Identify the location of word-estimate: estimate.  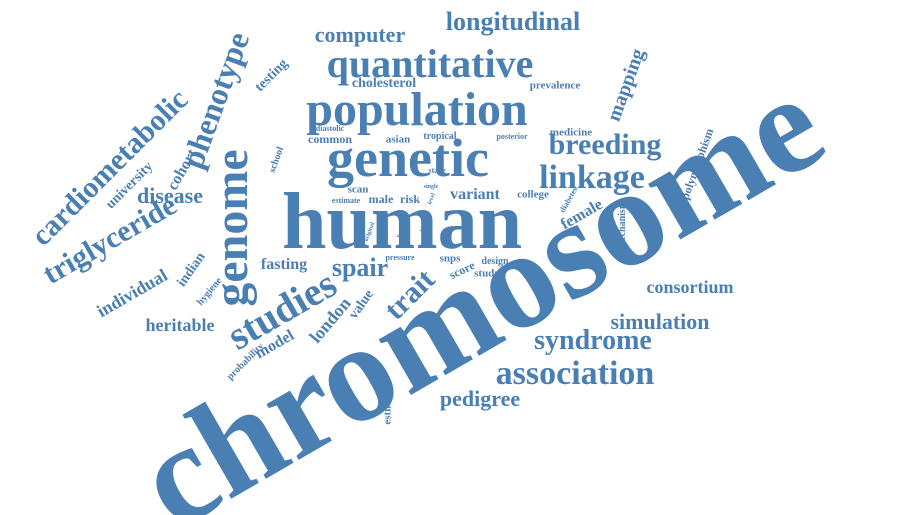
(346, 200).